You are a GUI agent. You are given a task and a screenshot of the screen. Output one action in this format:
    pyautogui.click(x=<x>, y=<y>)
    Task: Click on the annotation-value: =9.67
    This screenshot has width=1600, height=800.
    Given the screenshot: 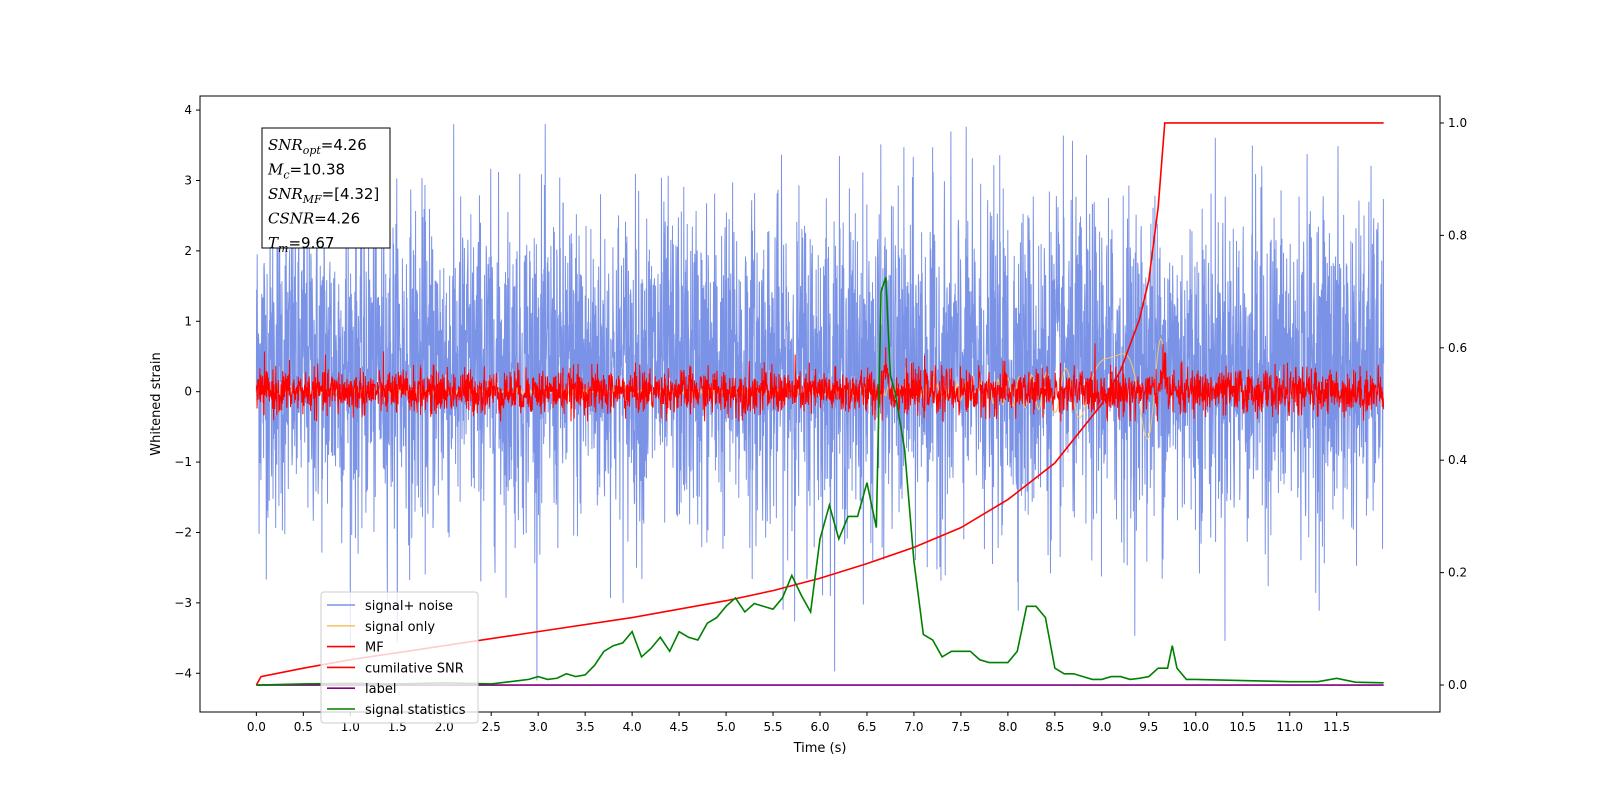 What is the action you would take?
    pyautogui.click(x=311, y=243)
    